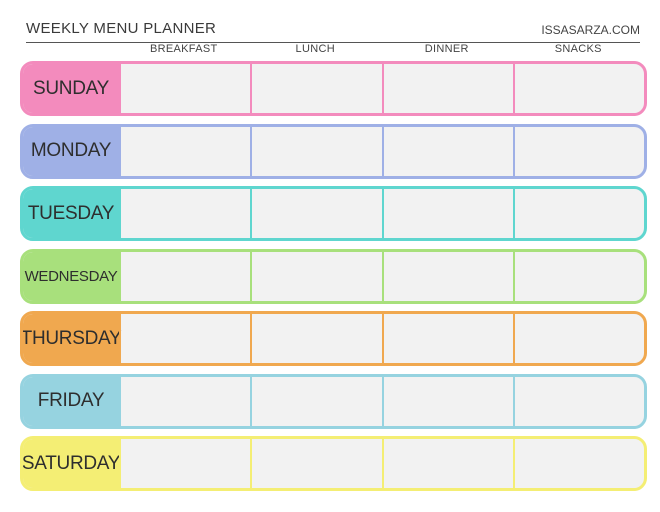 This screenshot has height=512, width=660. What do you see at coordinates (184, 276) in the screenshot?
I see `meal-cell-wednesday-breakfast` at bounding box center [184, 276].